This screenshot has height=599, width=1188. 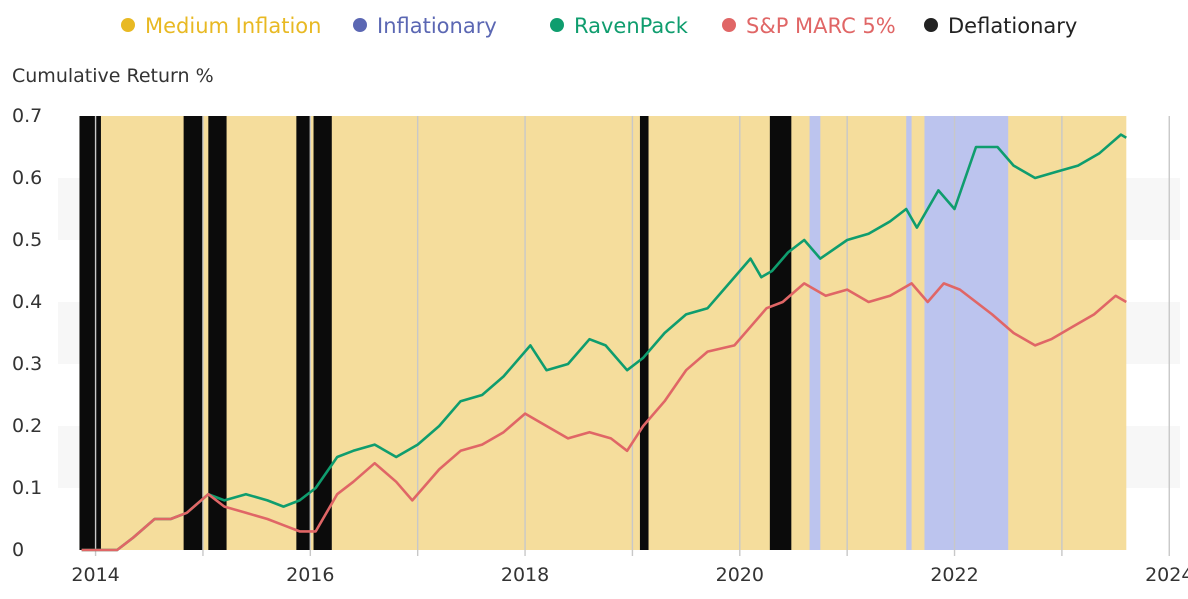 What do you see at coordinates (1166, 575) in the screenshot?
I see `x-tick-label: 2024` at bounding box center [1166, 575].